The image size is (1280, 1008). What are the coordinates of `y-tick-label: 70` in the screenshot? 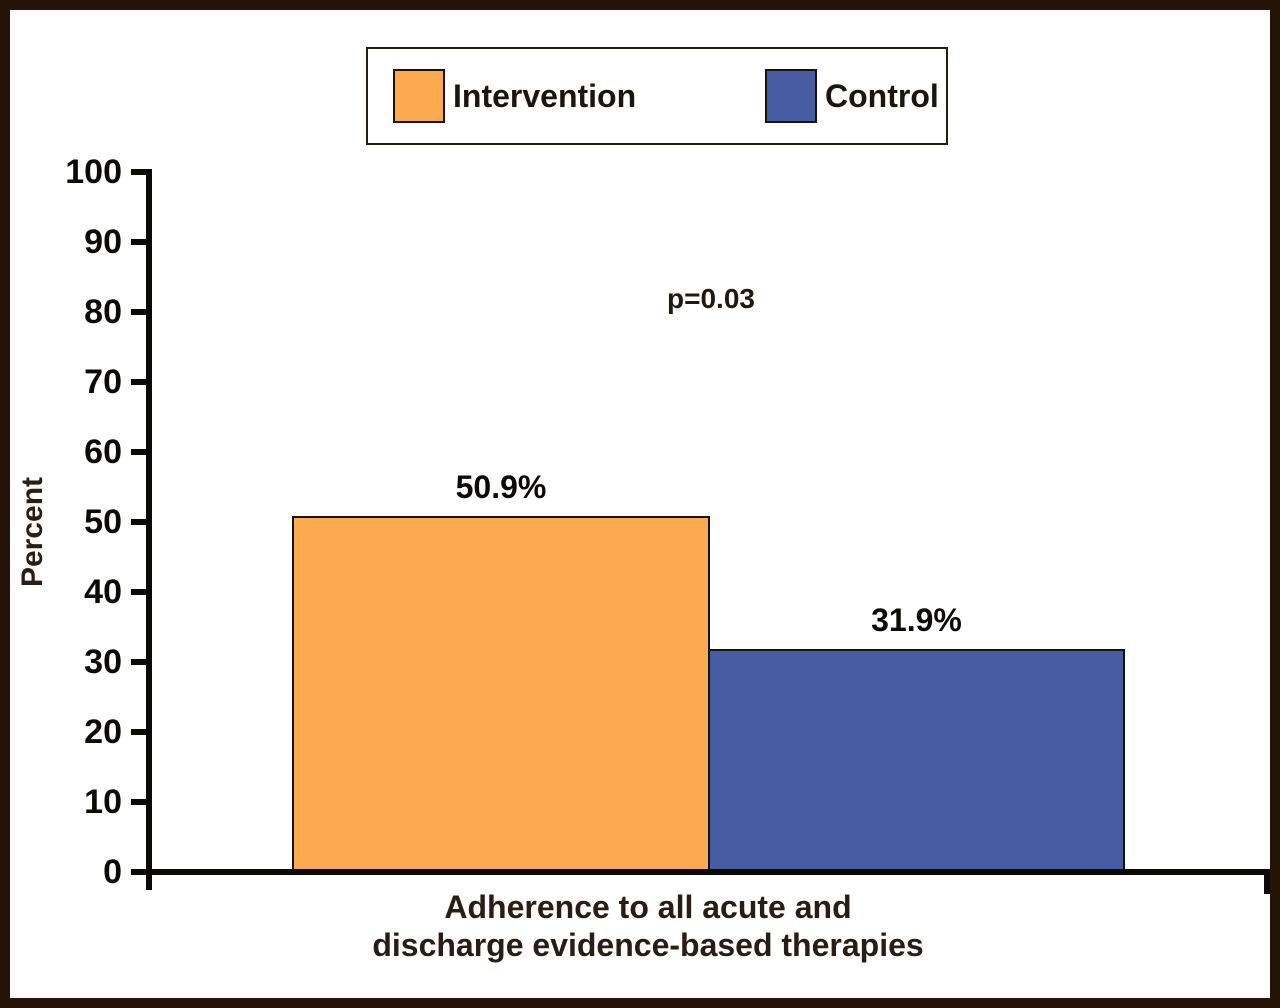 It's located at (103, 382).